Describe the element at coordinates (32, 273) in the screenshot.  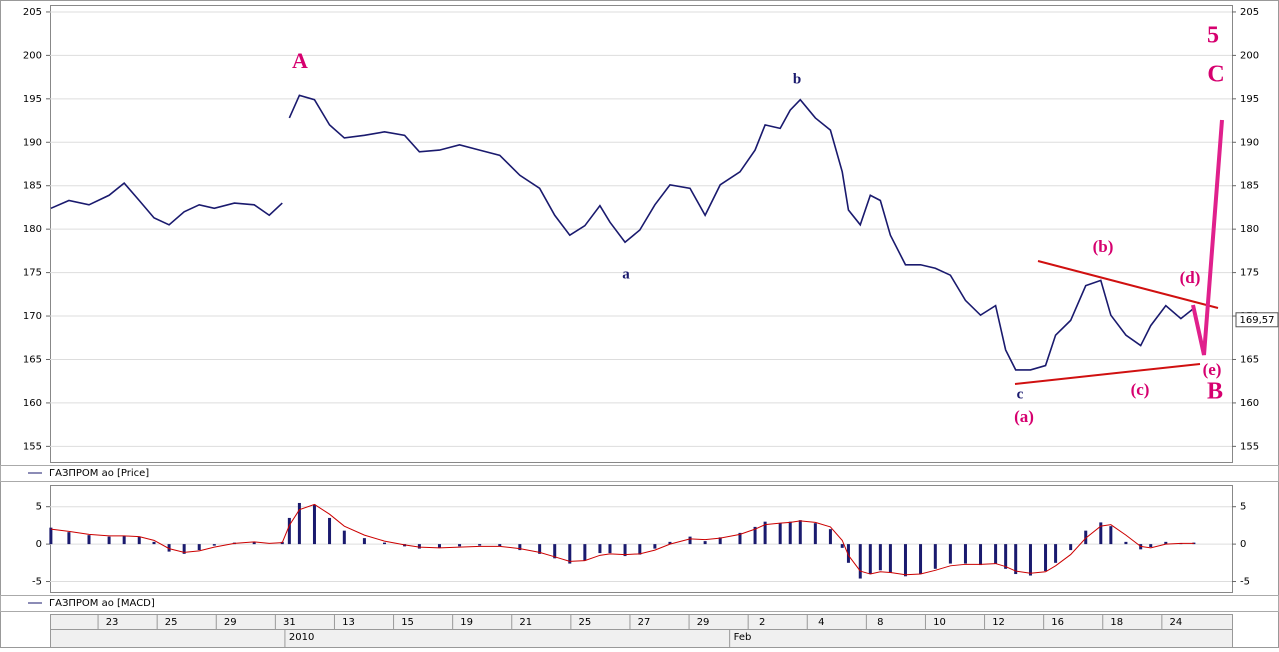
I see `y-tick-label: 175` at that location.